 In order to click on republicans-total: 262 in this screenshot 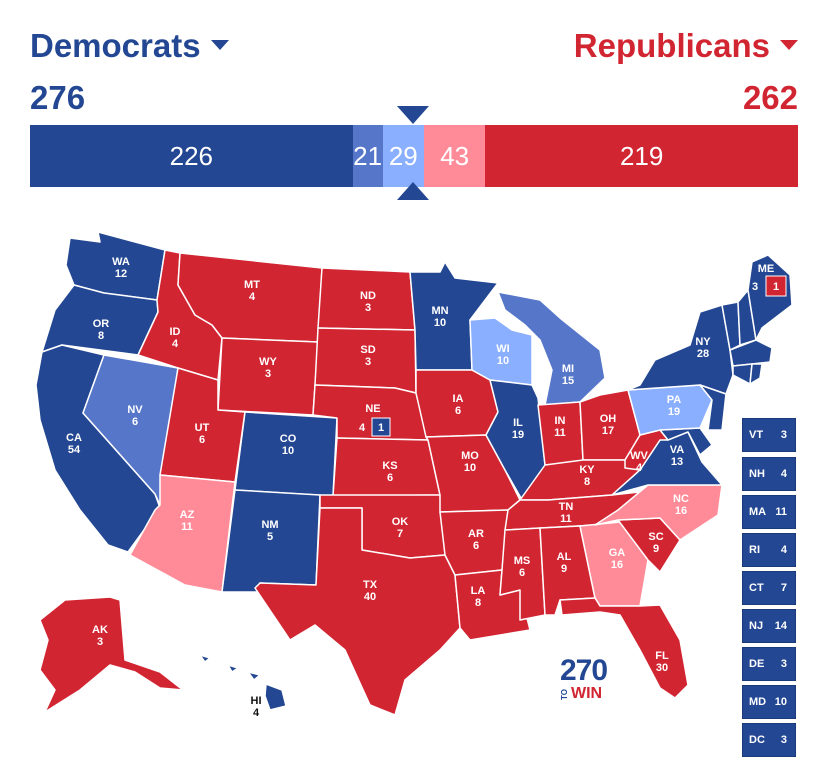, I will do `click(770, 97)`.